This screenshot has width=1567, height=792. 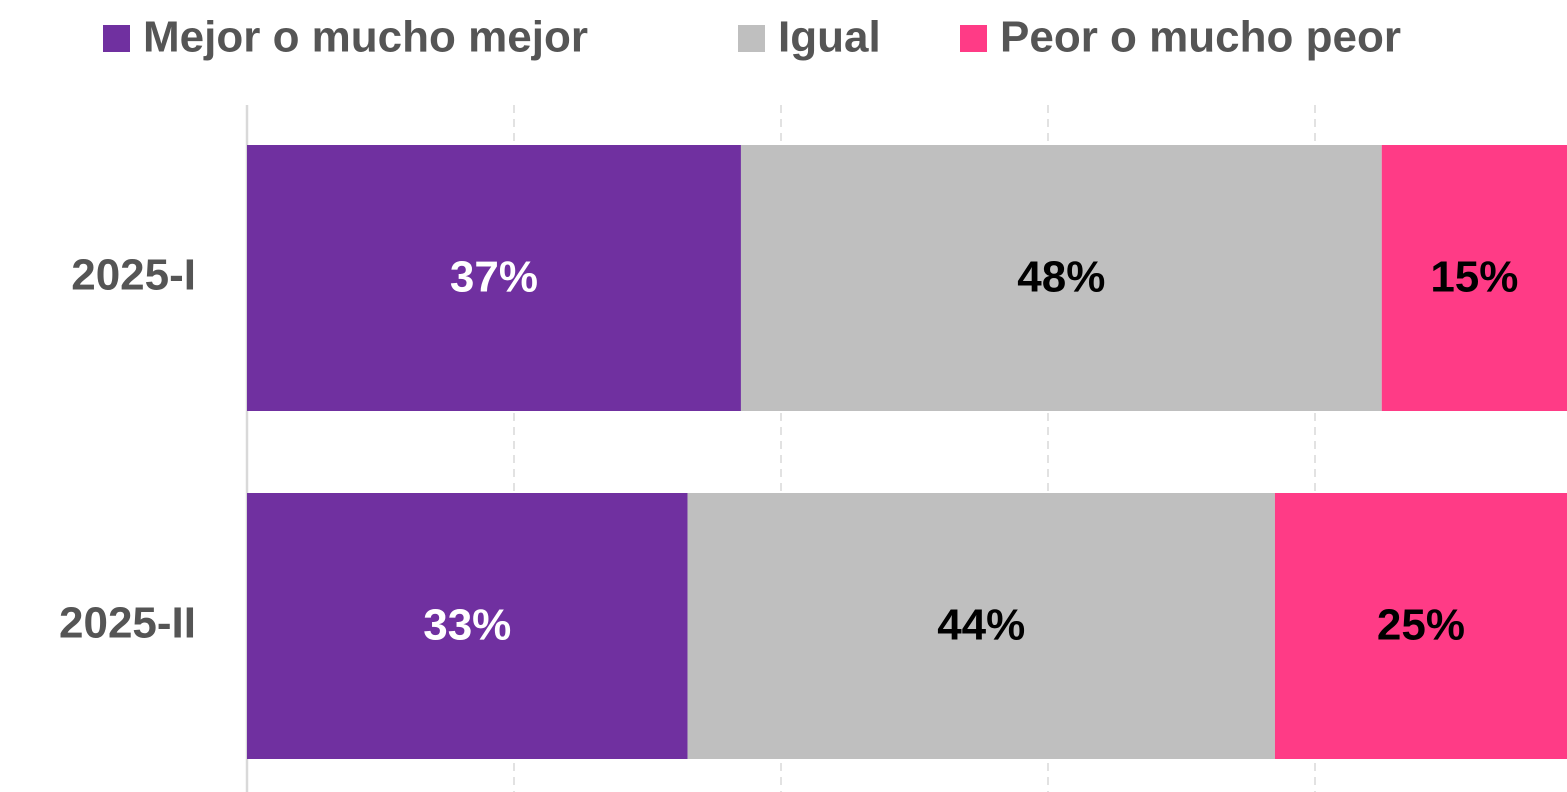 I want to click on data-label: 25%, so click(x=1421, y=625).